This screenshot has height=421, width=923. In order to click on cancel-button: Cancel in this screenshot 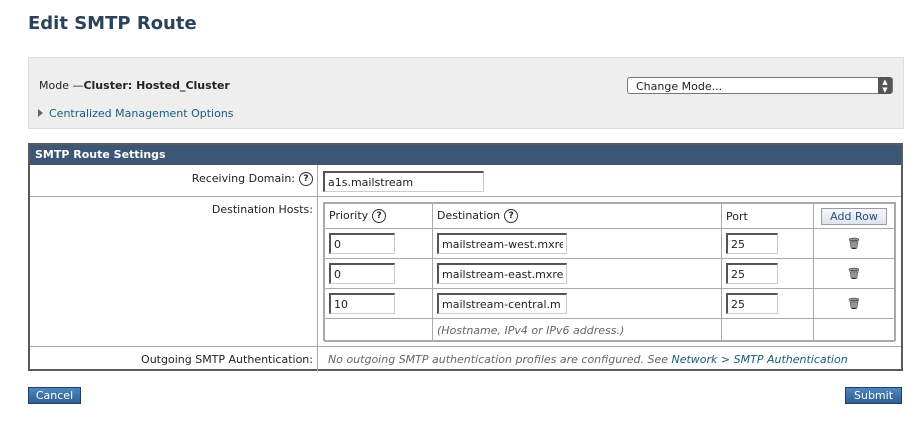, I will do `click(54, 395)`.